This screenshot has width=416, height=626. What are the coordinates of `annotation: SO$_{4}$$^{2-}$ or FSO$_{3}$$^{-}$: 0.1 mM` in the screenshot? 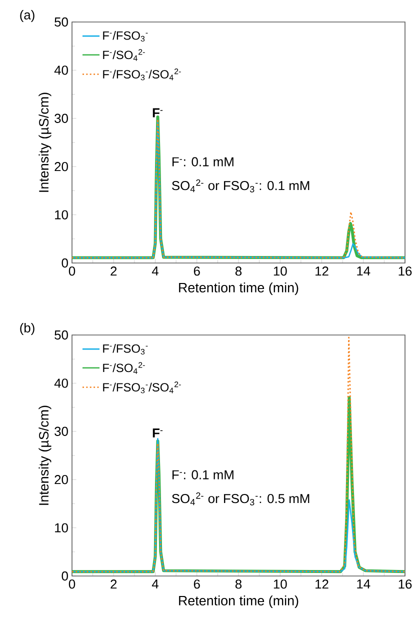 It's located at (241, 185).